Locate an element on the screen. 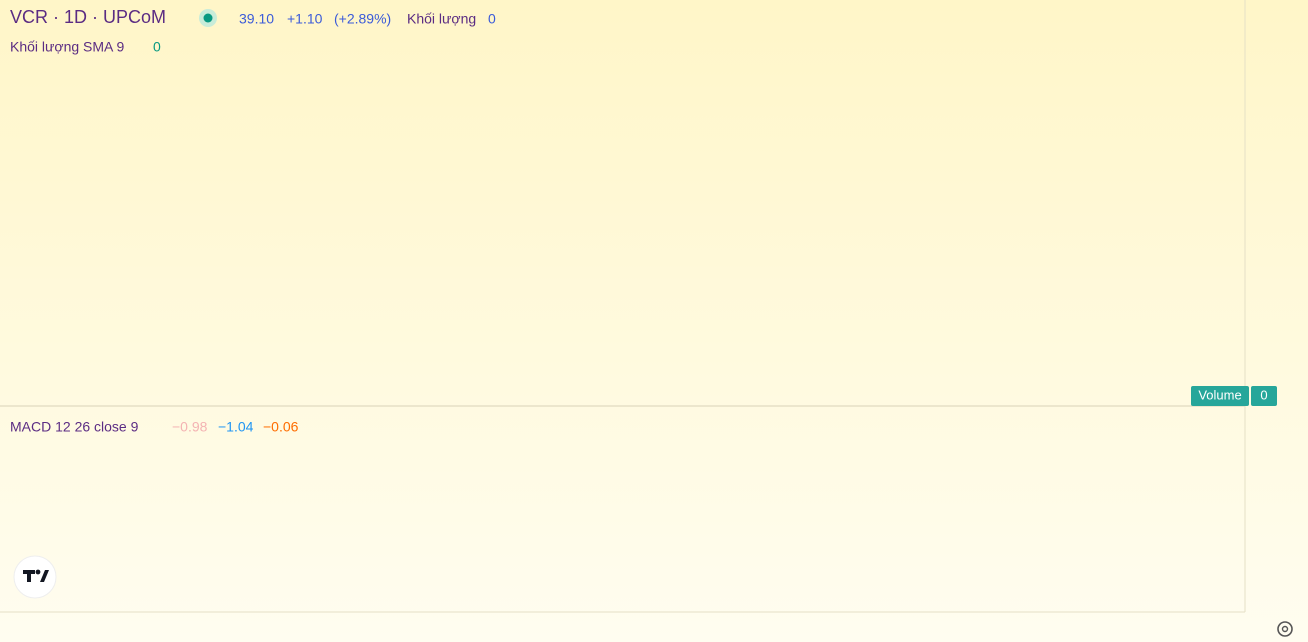 This screenshot has width=1308, height=642. volume-tag-value: 0 is located at coordinates (1263, 394).